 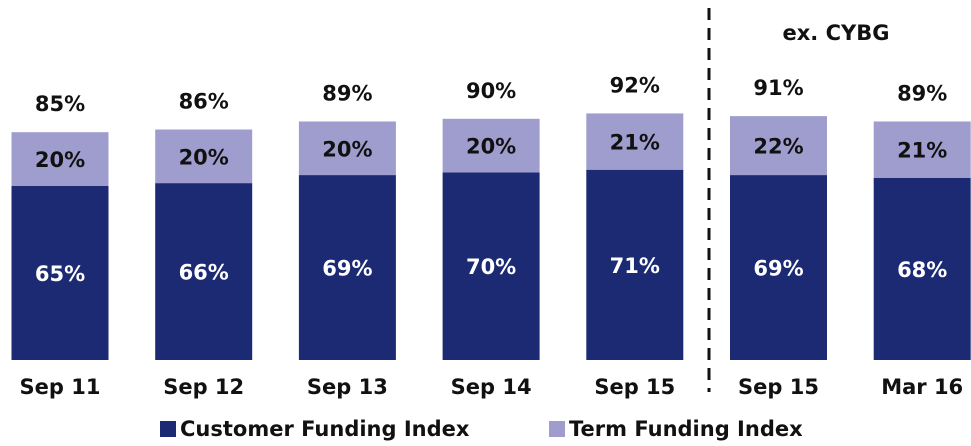 I want to click on value-label: 65%, so click(x=60, y=274).